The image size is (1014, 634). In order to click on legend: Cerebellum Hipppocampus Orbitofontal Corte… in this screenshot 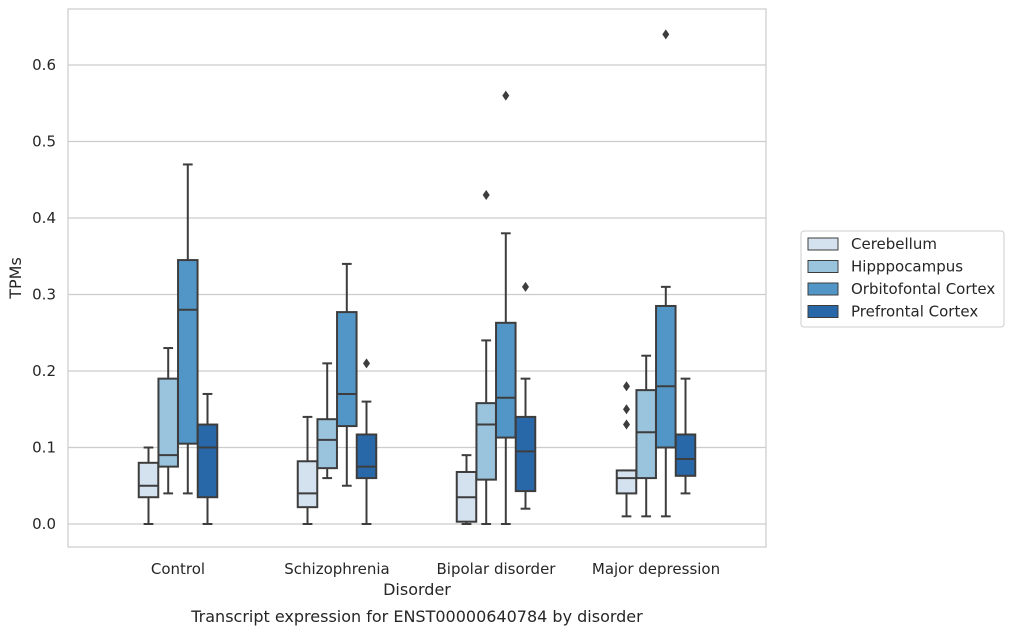, I will do `click(902, 279)`.